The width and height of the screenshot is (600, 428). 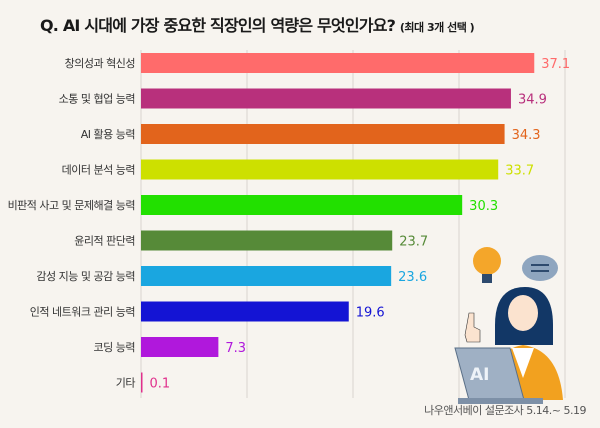 What do you see at coordinates (85, 276) in the screenshot?
I see `category-label: 감성 지능 및 공감 능력` at bounding box center [85, 276].